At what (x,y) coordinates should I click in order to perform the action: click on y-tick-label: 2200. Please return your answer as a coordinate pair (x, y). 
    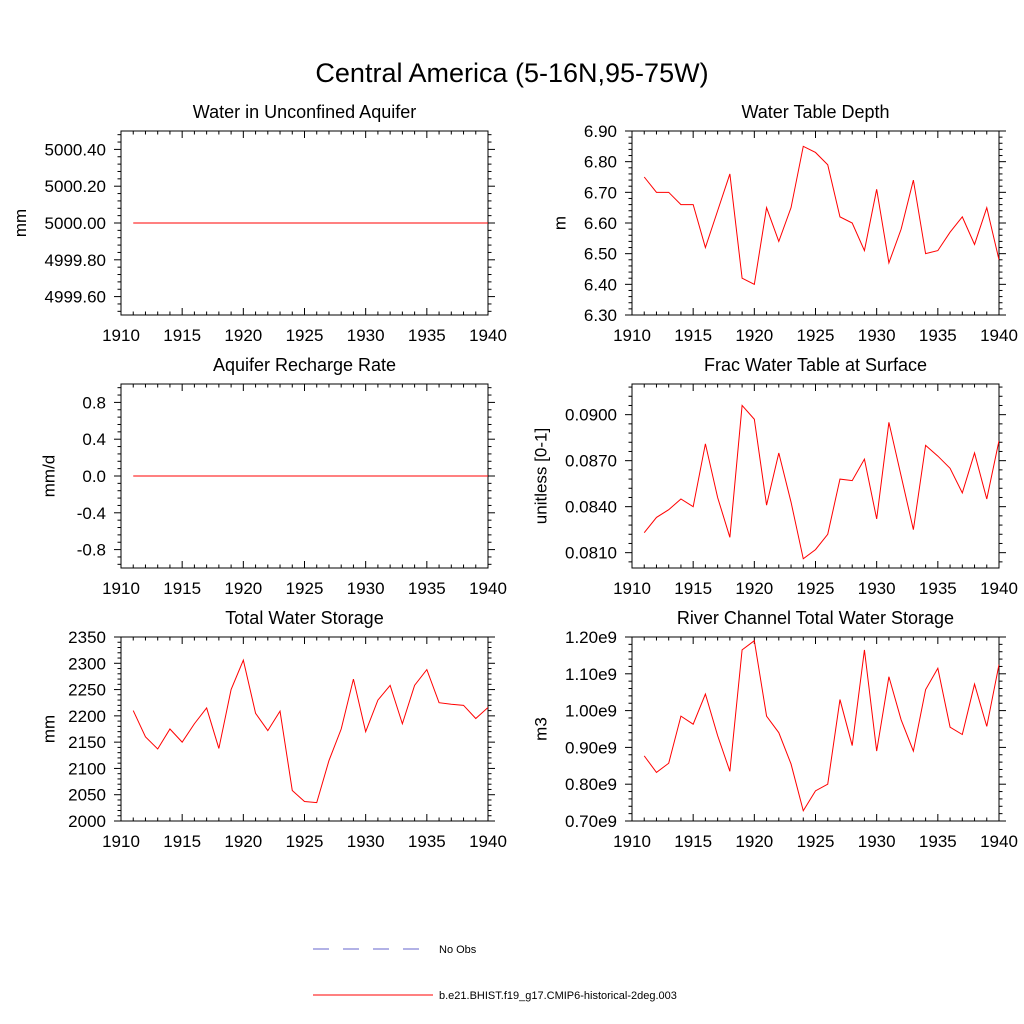
    Looking at the image, I should click on (87, 716).